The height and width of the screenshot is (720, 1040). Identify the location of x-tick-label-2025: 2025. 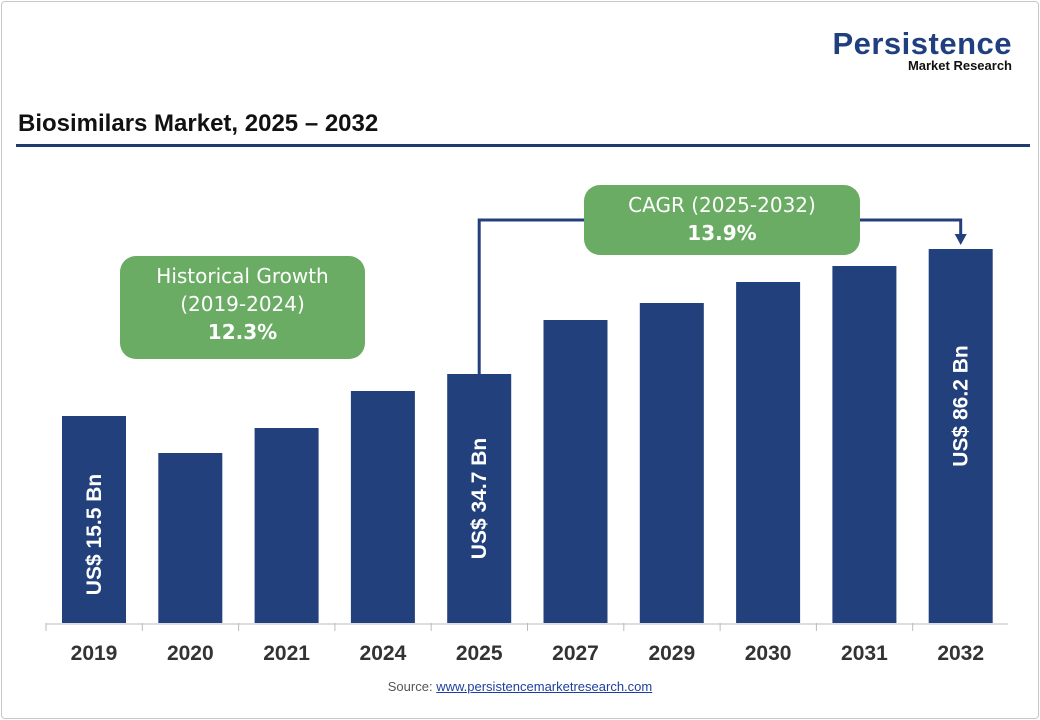
(479, 653).